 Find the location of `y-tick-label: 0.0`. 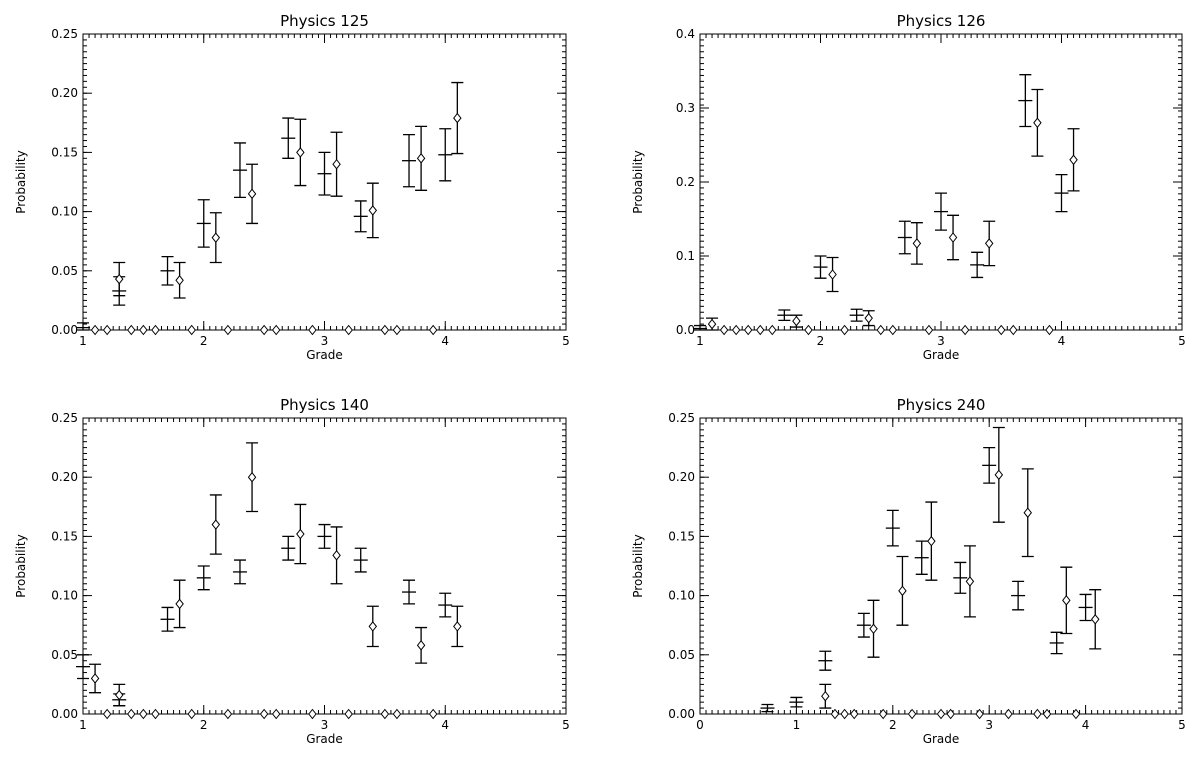

y-tick-label: 0.0 is located at coordinates (685, 330).